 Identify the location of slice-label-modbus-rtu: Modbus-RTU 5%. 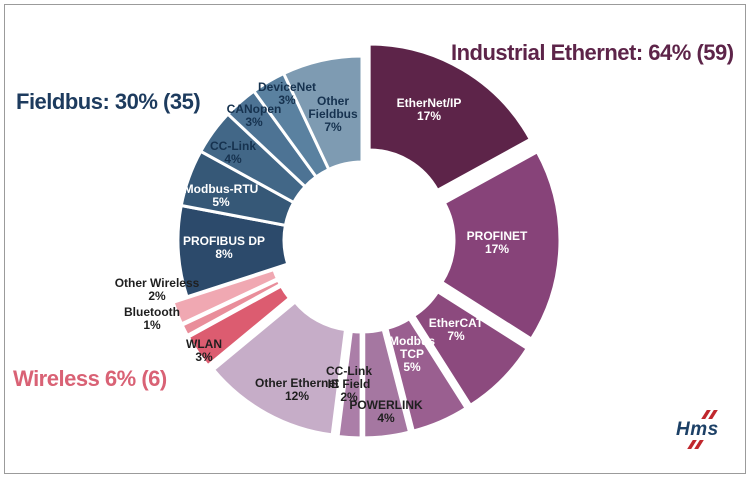
(221, 195).